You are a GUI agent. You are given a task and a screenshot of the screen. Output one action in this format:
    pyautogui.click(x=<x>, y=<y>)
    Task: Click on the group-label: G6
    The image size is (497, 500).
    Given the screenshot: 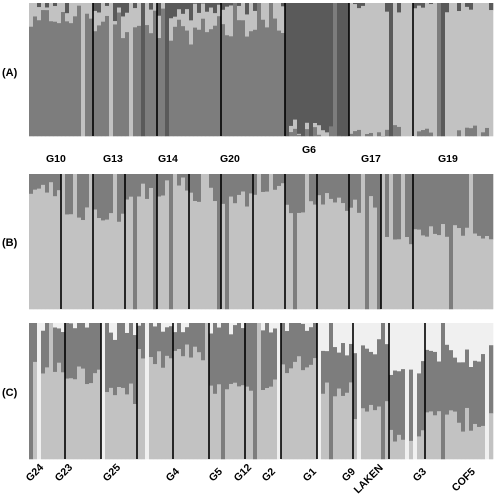 What is the action you would take?
    pyautogui.click(x=309, y=150)
    